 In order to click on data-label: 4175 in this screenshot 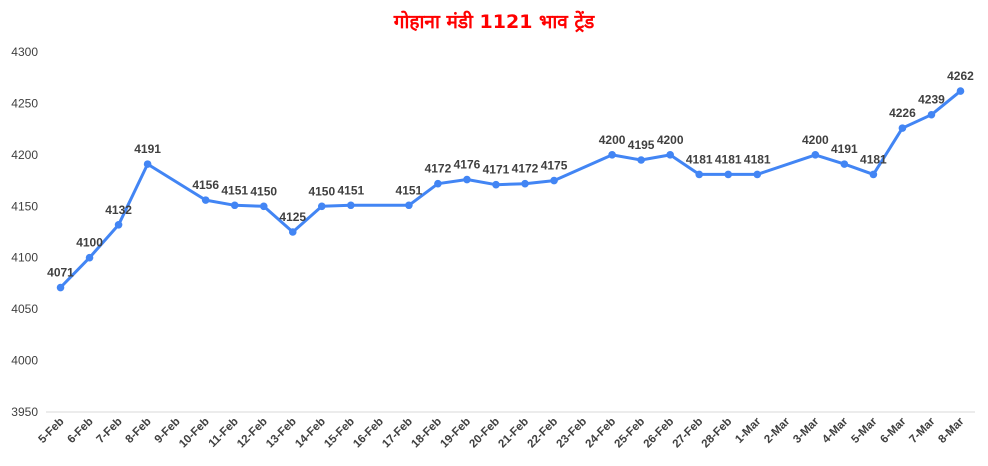, I will do `click(554, 166)`.